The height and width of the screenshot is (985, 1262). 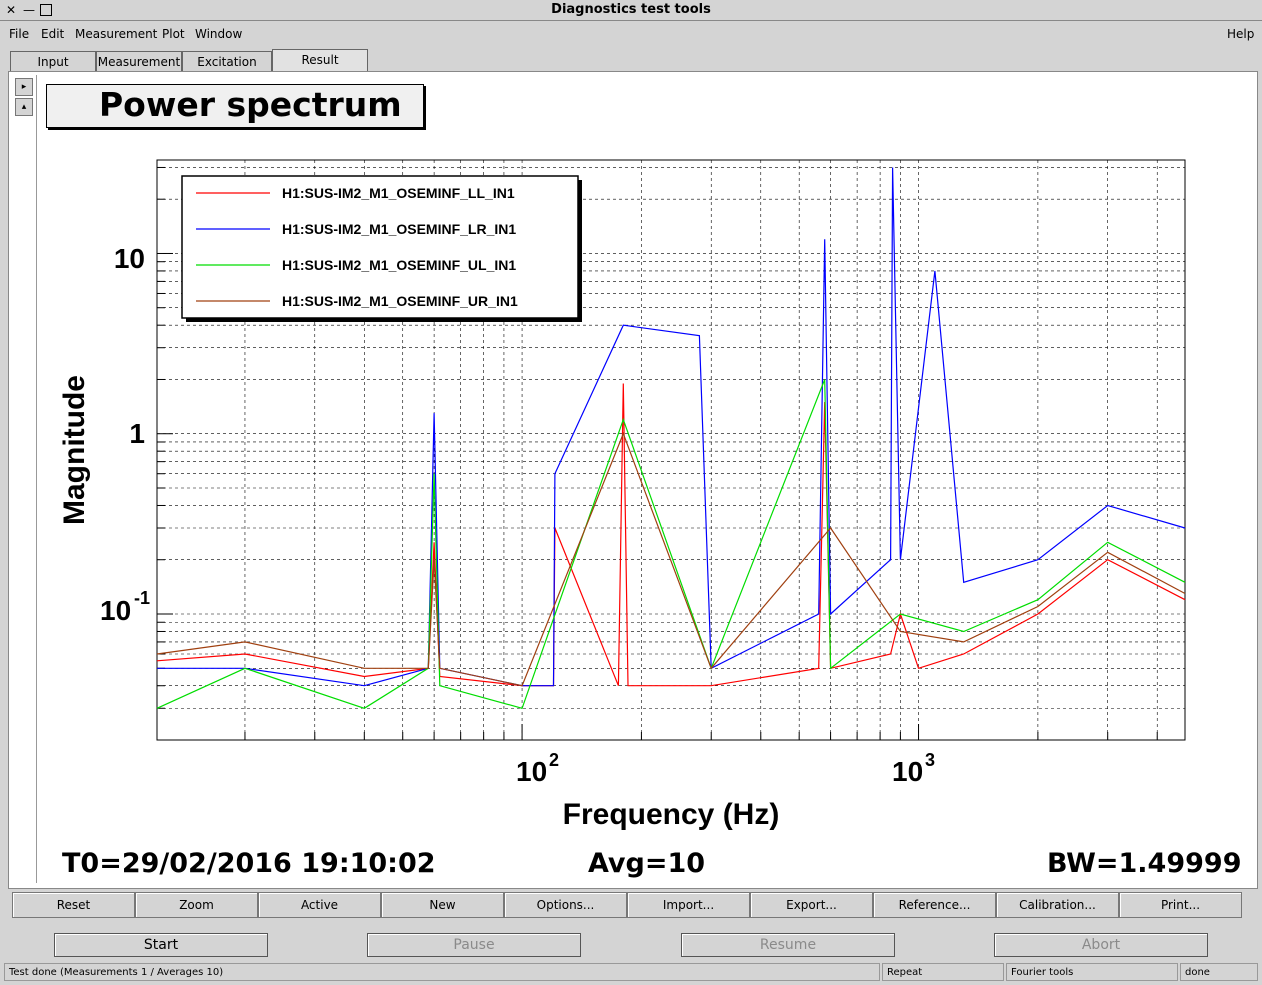 What do you see at coordinates (319, 905) in the screenshot?
I see `active-button: Active` at bounding box center [319, 905].